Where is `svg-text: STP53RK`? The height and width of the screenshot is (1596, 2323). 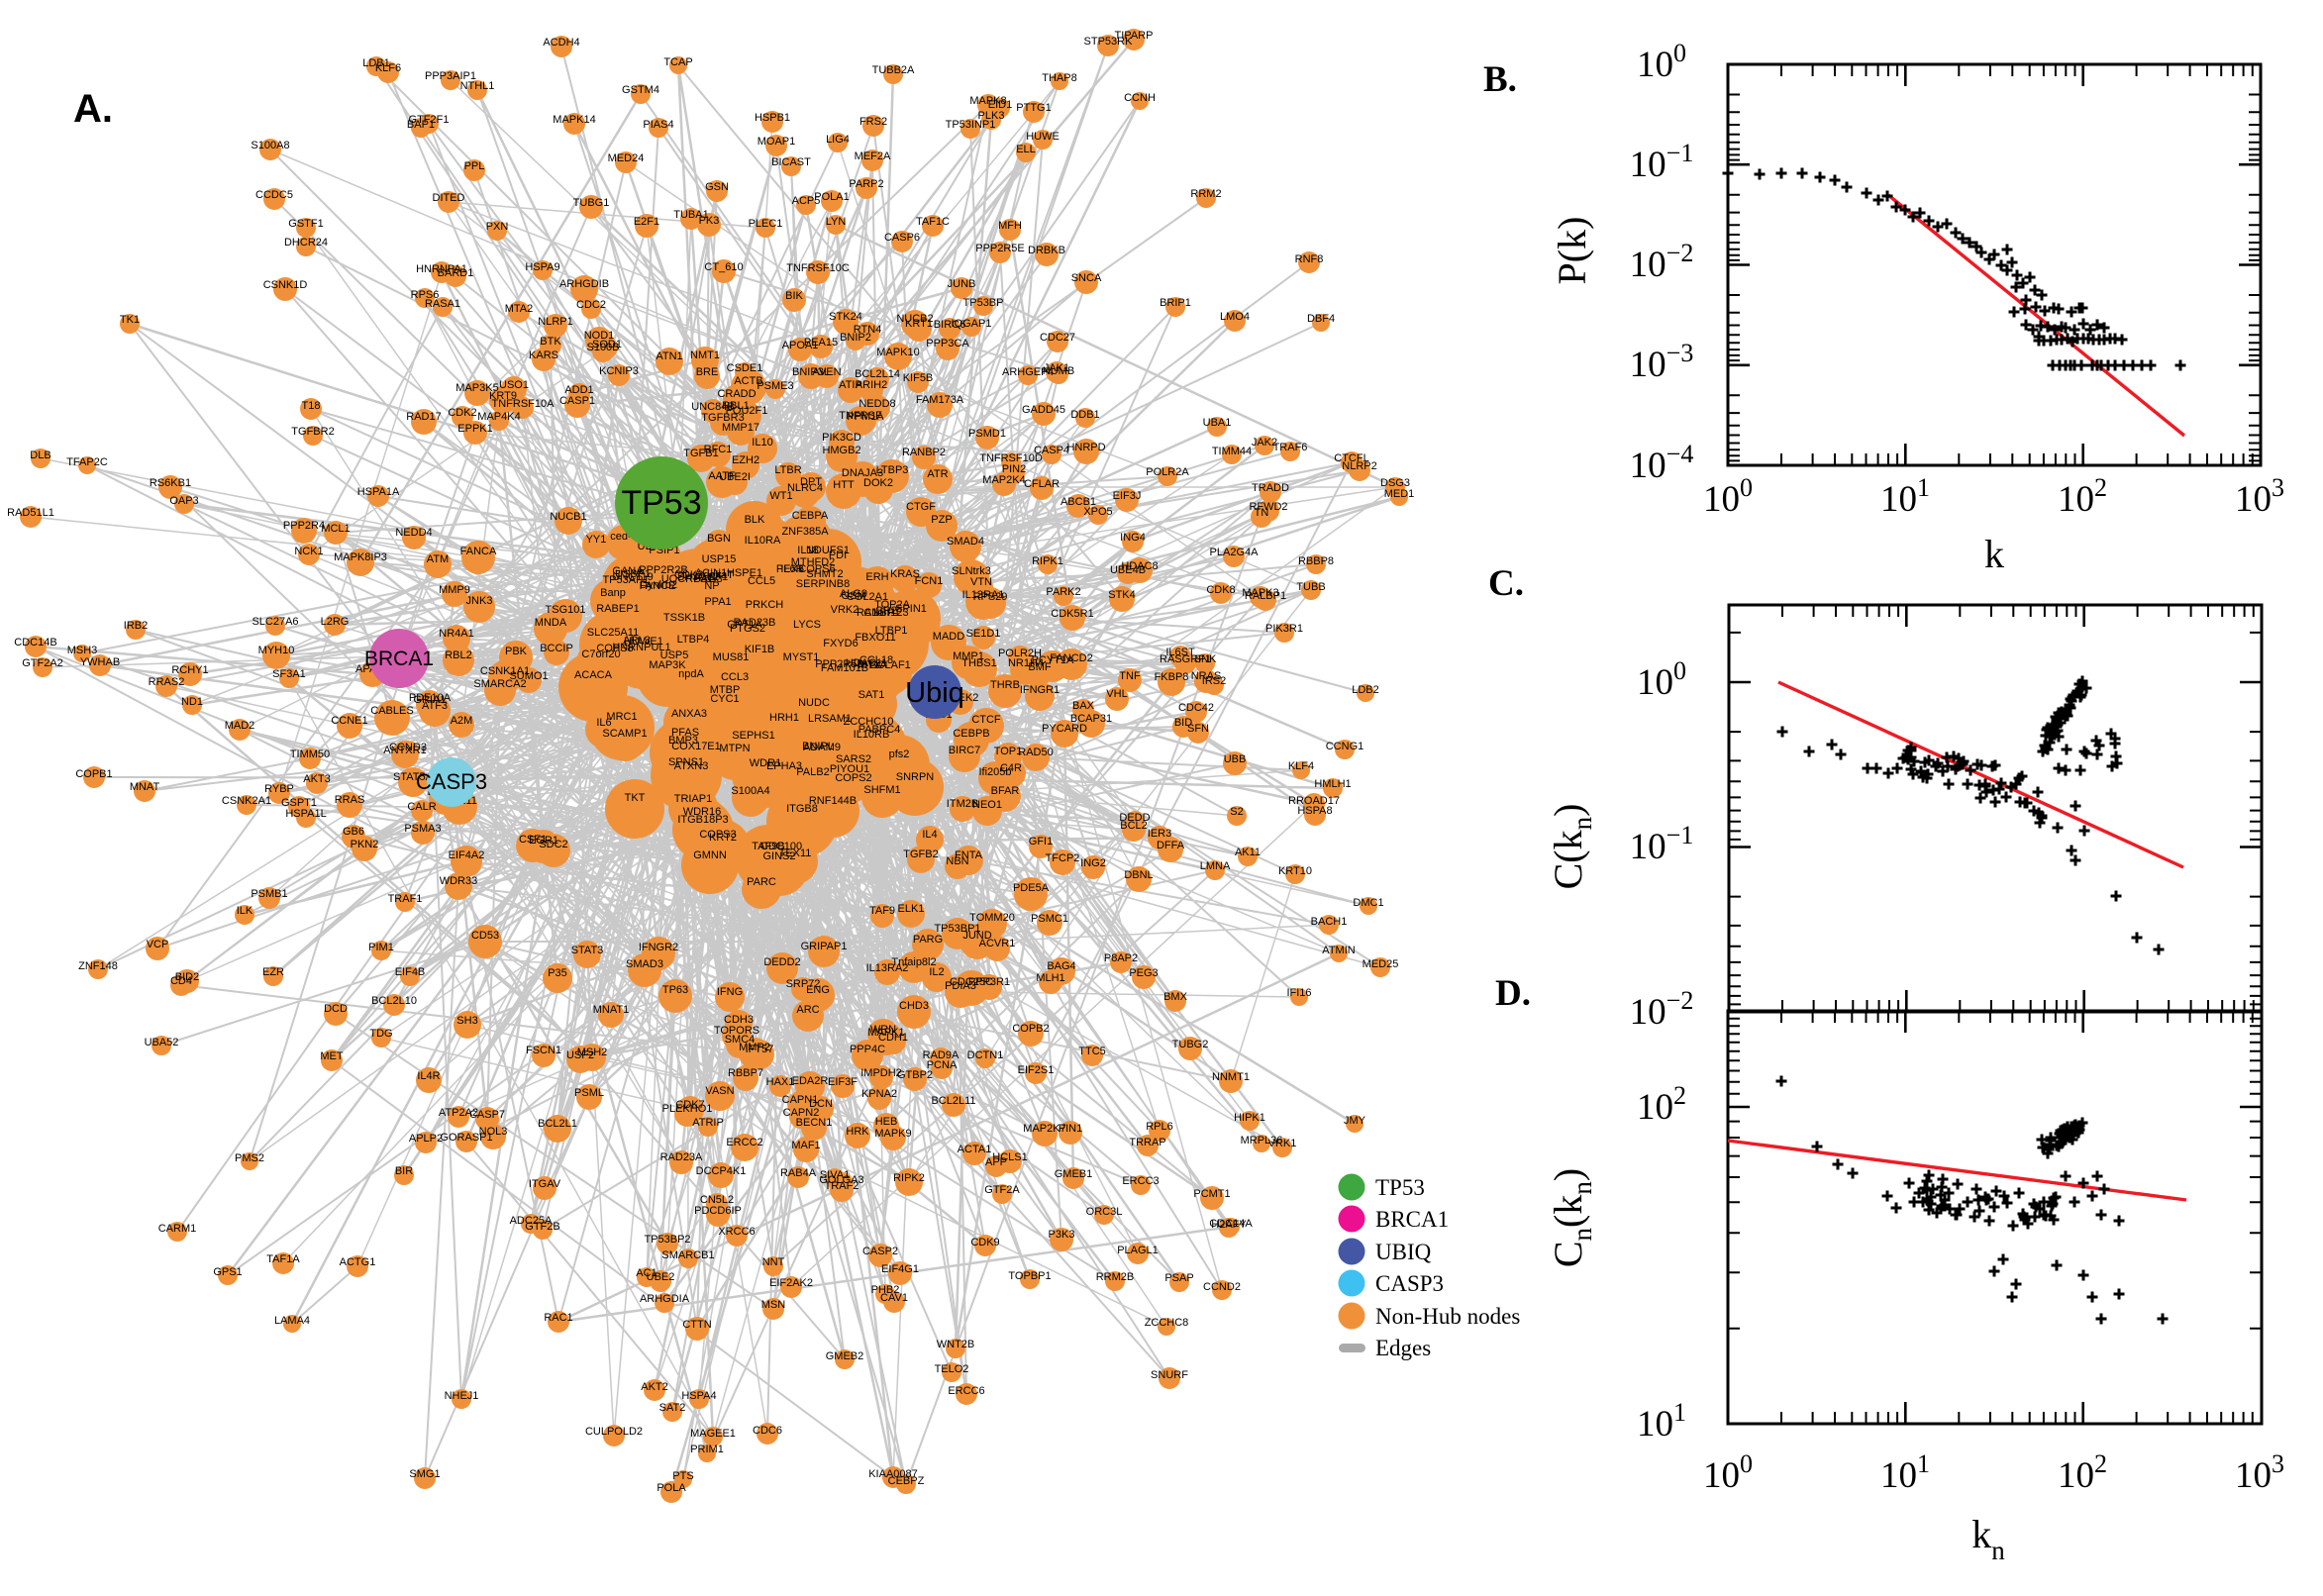
svg-text: STP53RK is located at coordinates (1109, 42).